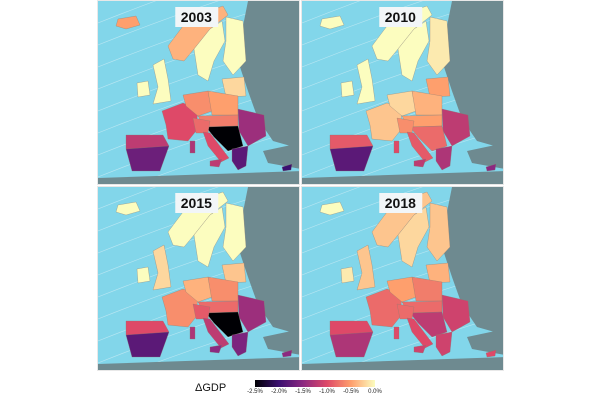 The image size is (600, 400). I want to click on year-label: 2003, so click(196, 17).